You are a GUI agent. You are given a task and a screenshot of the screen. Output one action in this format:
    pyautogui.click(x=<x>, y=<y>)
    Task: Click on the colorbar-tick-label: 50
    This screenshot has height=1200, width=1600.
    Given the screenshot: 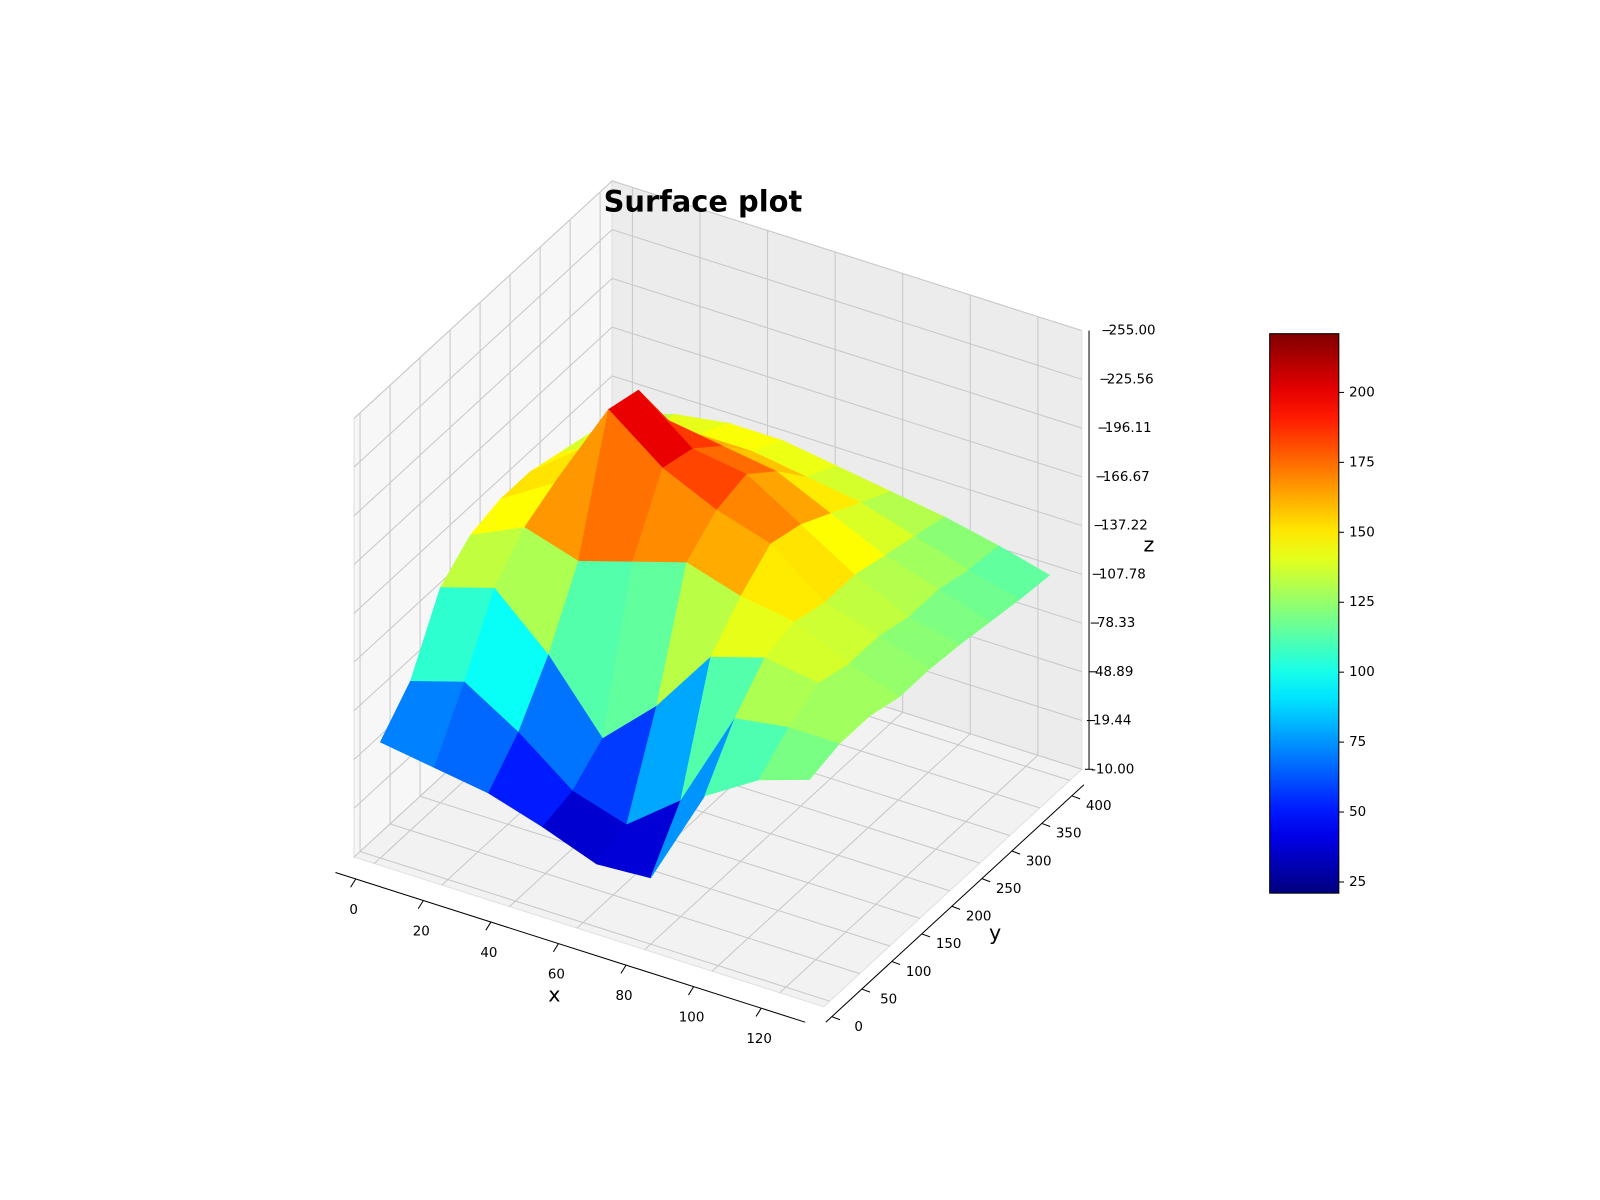 What is the action you would take?
    pyautogui.click(x=1357, y=812)
    